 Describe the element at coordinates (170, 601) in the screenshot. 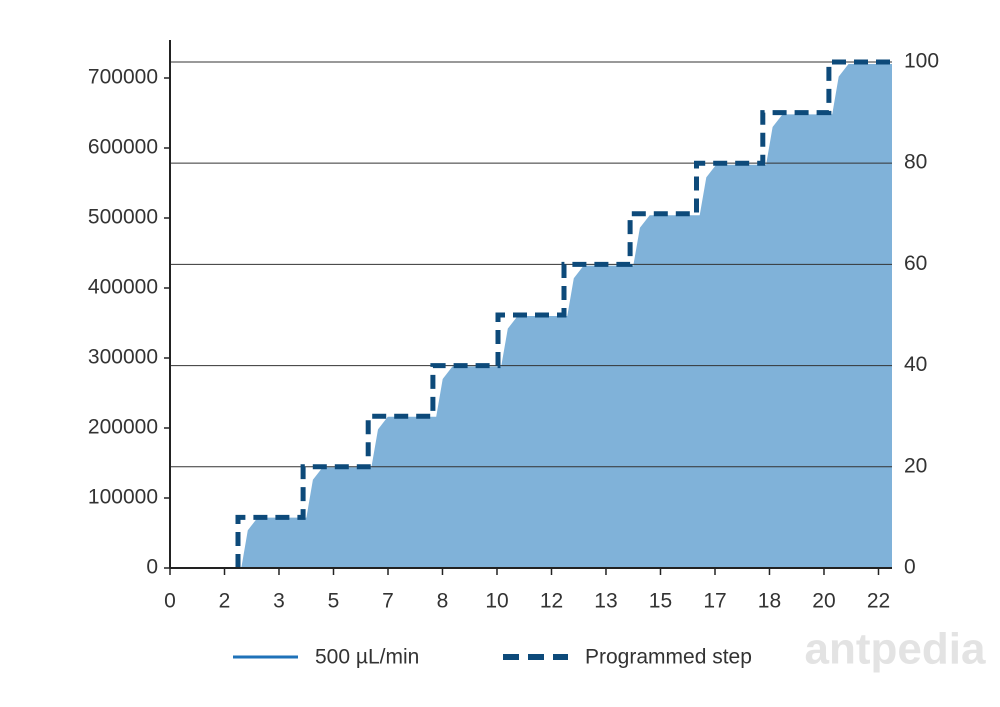

I see `x-tick-label: 0` at that location.